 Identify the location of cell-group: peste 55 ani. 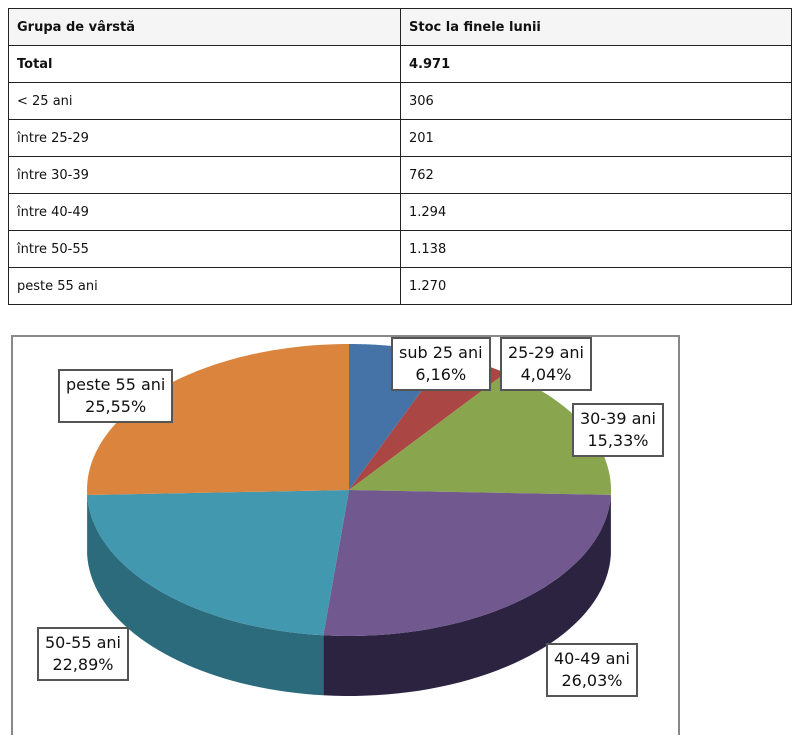
(205, 286).